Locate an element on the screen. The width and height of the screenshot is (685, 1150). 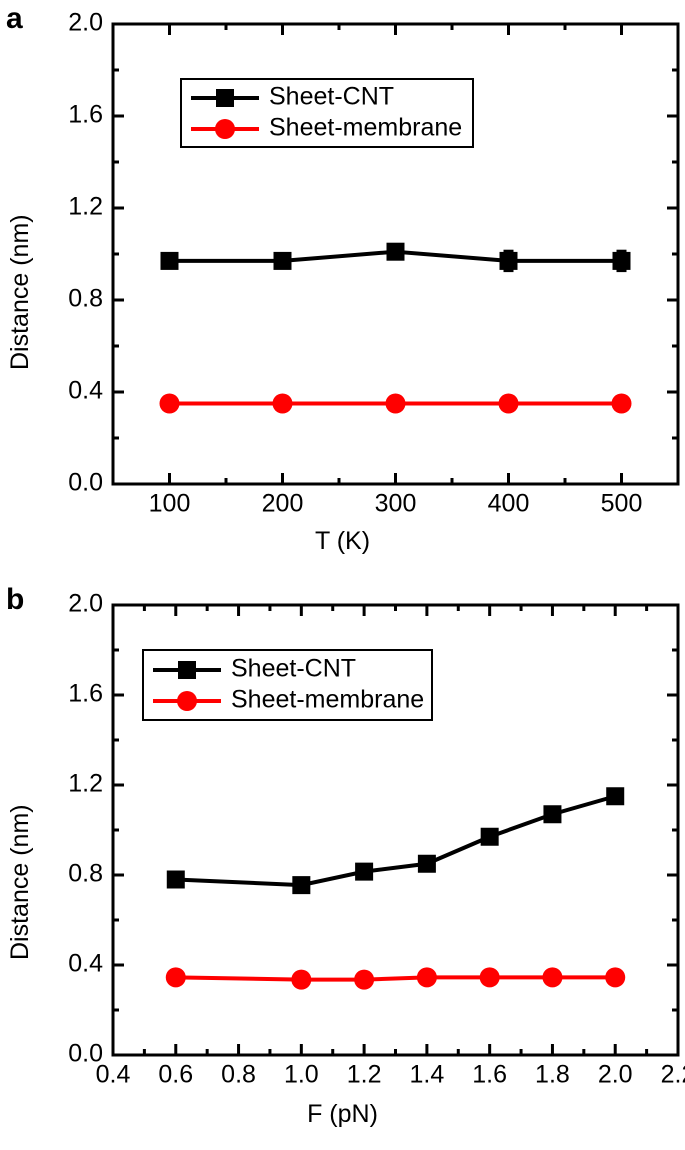
x-tick-label: 0.8 is located at coordinates (238, 1075).